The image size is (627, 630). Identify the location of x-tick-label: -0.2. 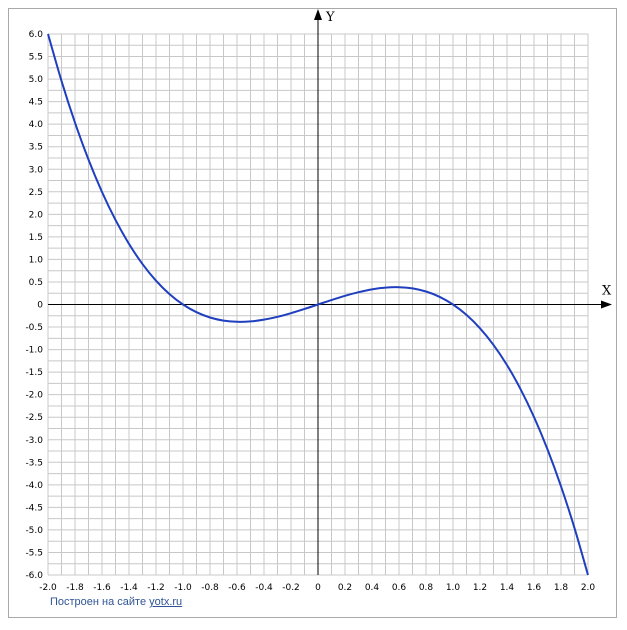
(291, 588).